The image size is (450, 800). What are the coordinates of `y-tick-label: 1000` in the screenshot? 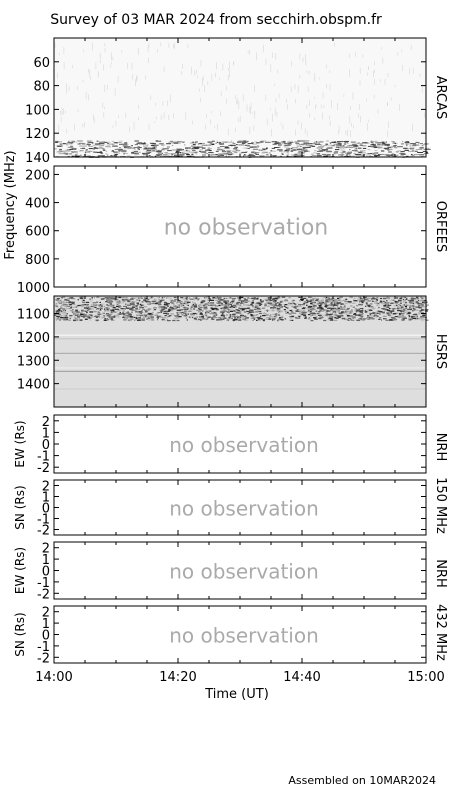 It's located at (33, 288).